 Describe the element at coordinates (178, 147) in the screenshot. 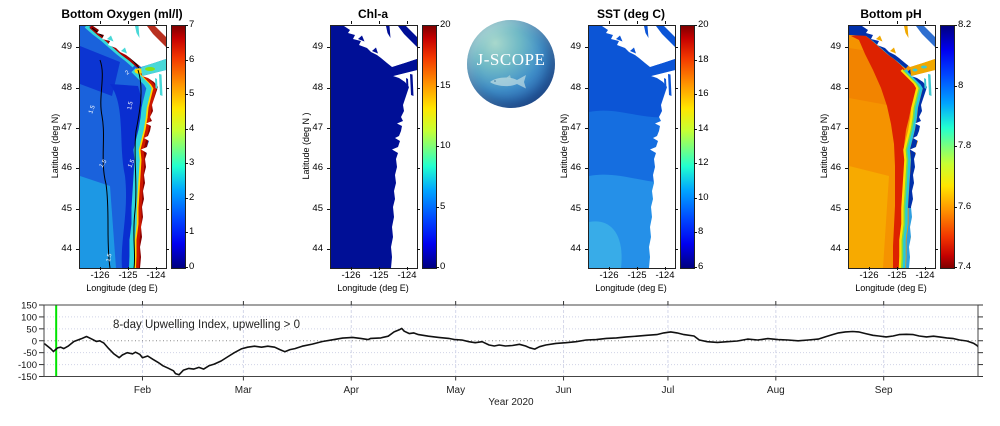

I see `colorbar-bottom-oxygen` at that location.